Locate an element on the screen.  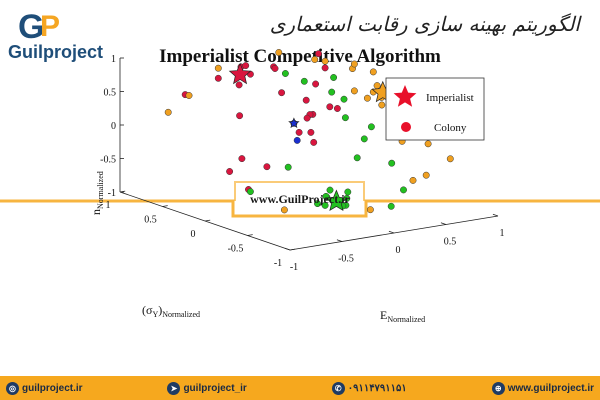
y-axis-label: (σY)Normalized is located at coordinates (171, 311).